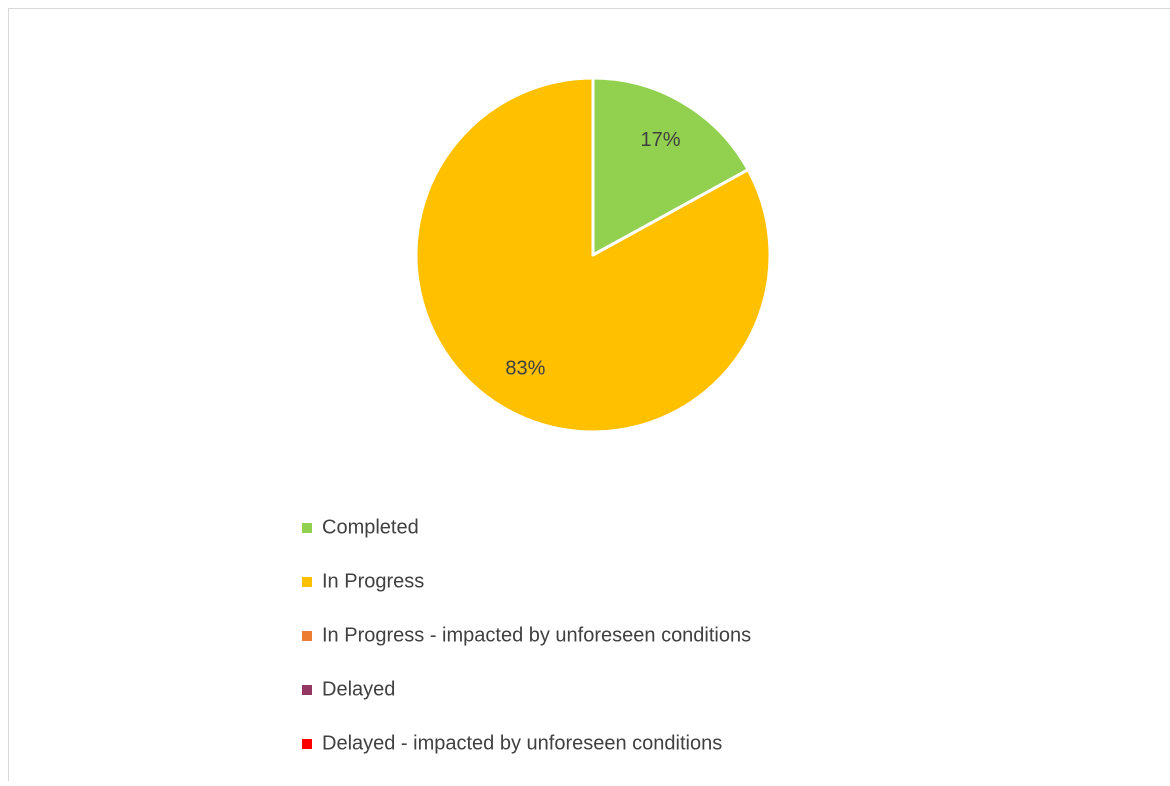  I want to click on legend-label: Completed, so click(370, 527).